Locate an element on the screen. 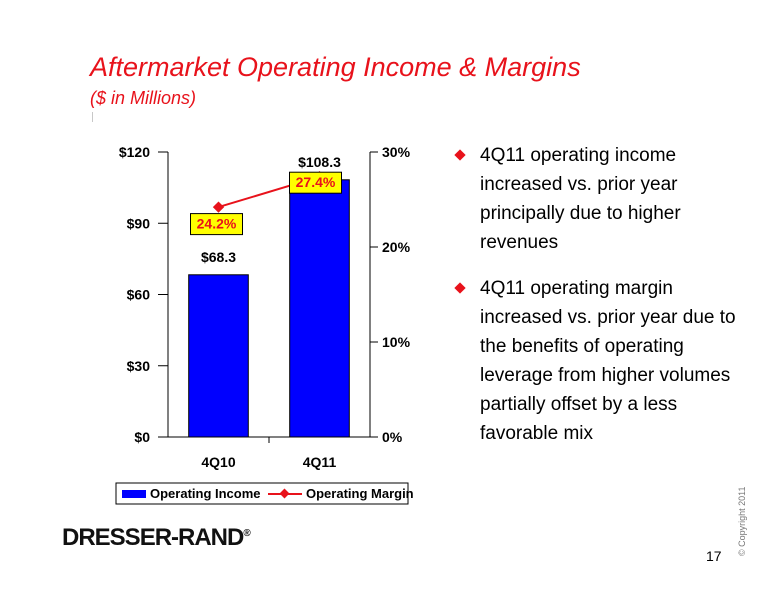 Image resolution: width=776 pixels, height=600 pixels. x-tick-label: 4Q11 is located at coordinates (320, 462).